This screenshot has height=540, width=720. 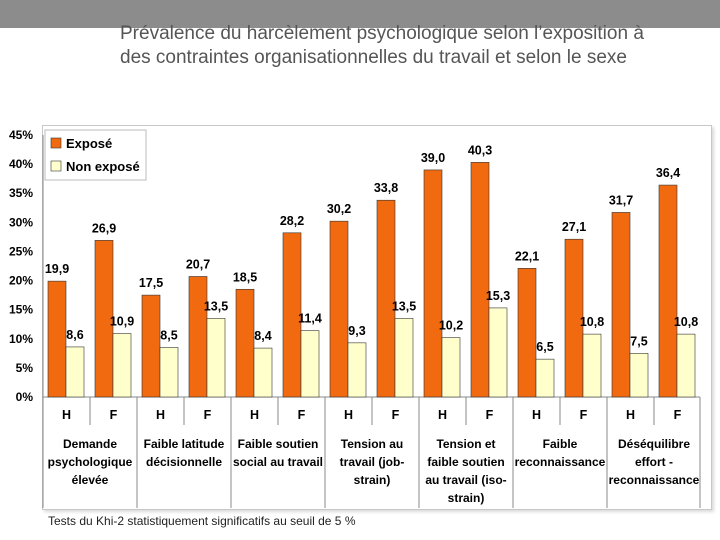 What do you see at coordinates (638, 341) in the screenshot?
I see `data-label-non-expose: 7,5` at bounding box center [638, 341].